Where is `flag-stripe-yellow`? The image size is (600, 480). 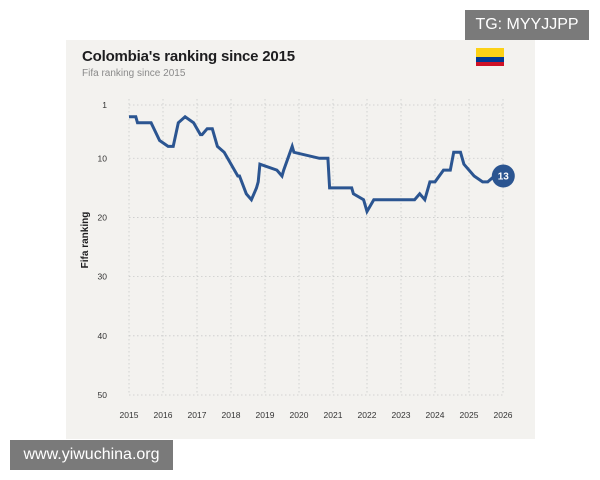 flag-stripe-yellow is located at coordinates (490, 52).